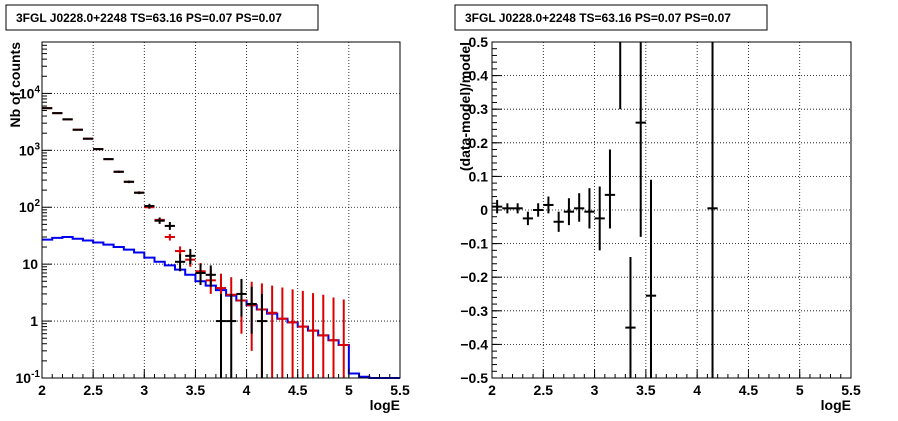 The image size is (898, 421). Describe the element at coordinates (836, 405) in the screenshot. I see `residual-x-axis-title: logE` at that location.